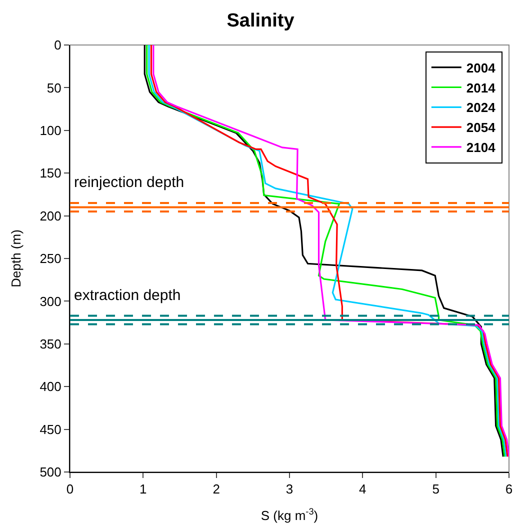 Image resolution: width=521 pixels, height=529 pixels. I want to click on legend-label: 2024, so click(481, 108).